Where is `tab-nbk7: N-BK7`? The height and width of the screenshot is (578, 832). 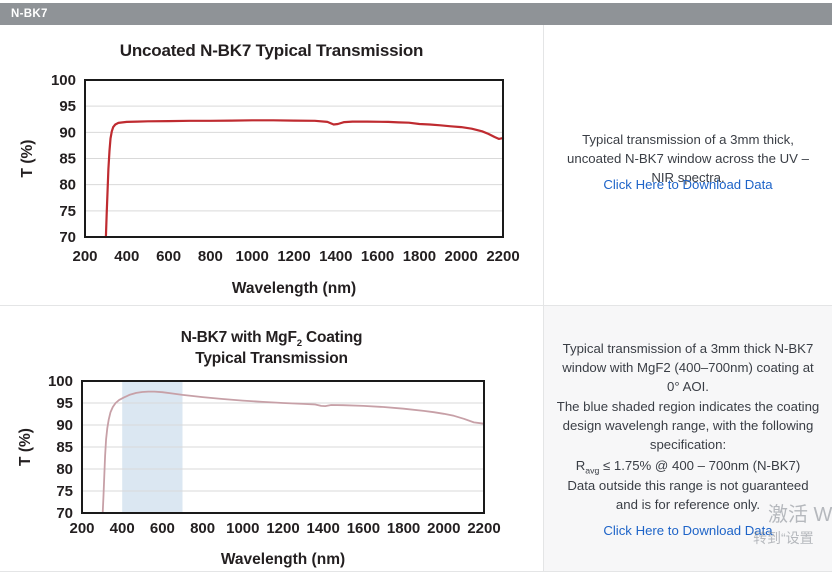 tab-nbk7: N-BK7 is located at coordinates (29, 14).